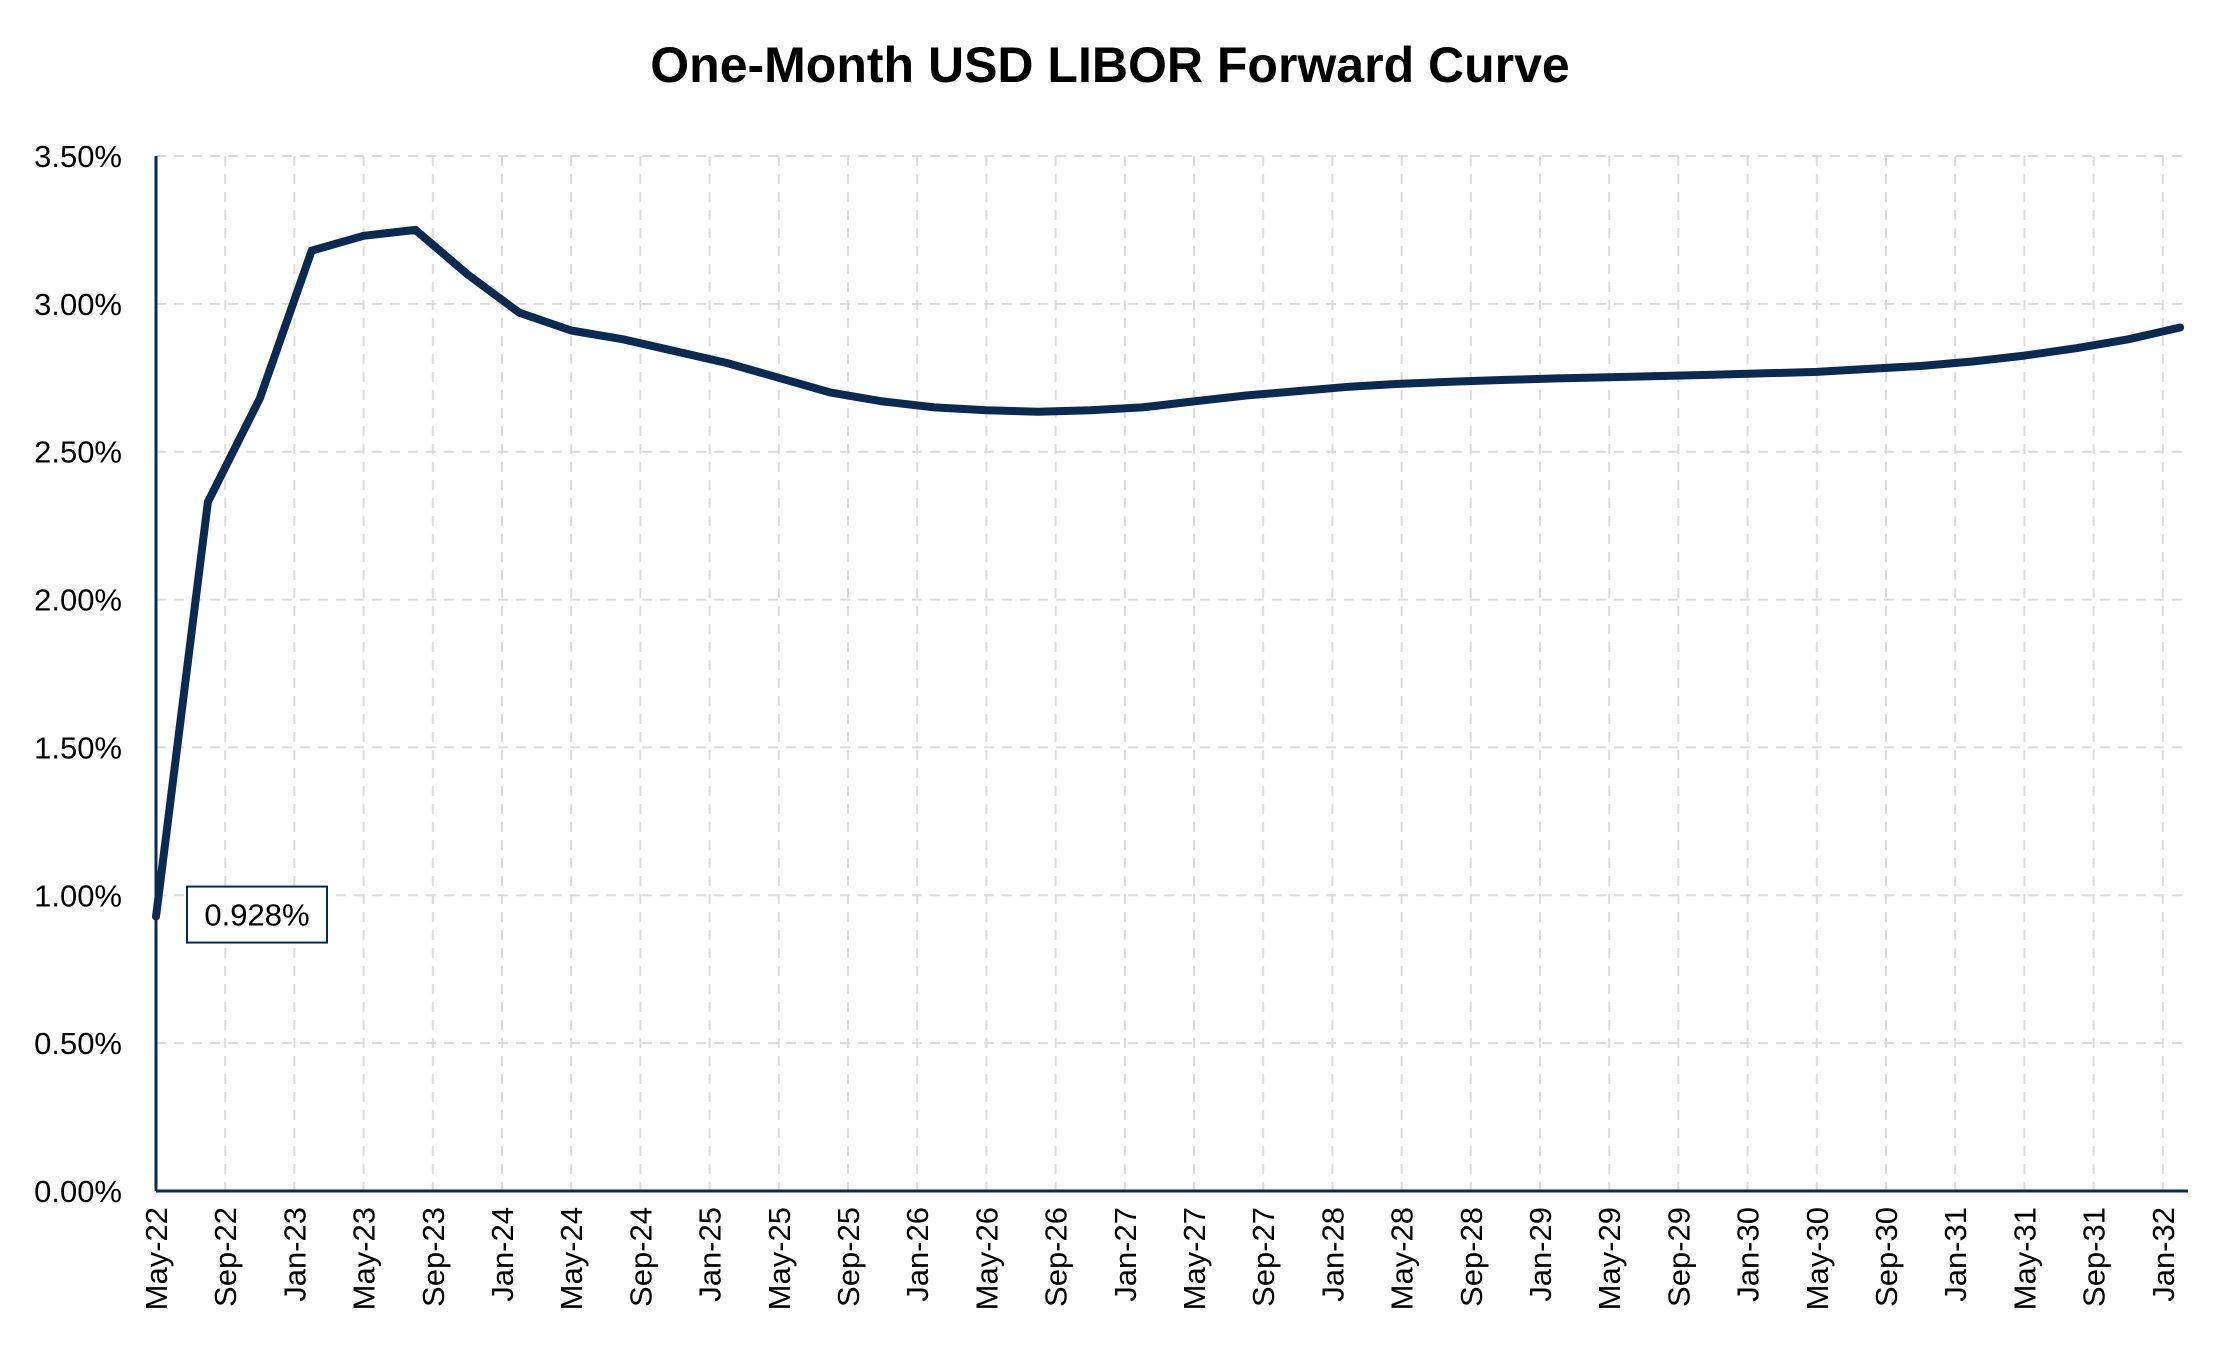 The image size is (2220, 1350). I want to click on x-tick-label: Sep-27, so click(1263, 1257).